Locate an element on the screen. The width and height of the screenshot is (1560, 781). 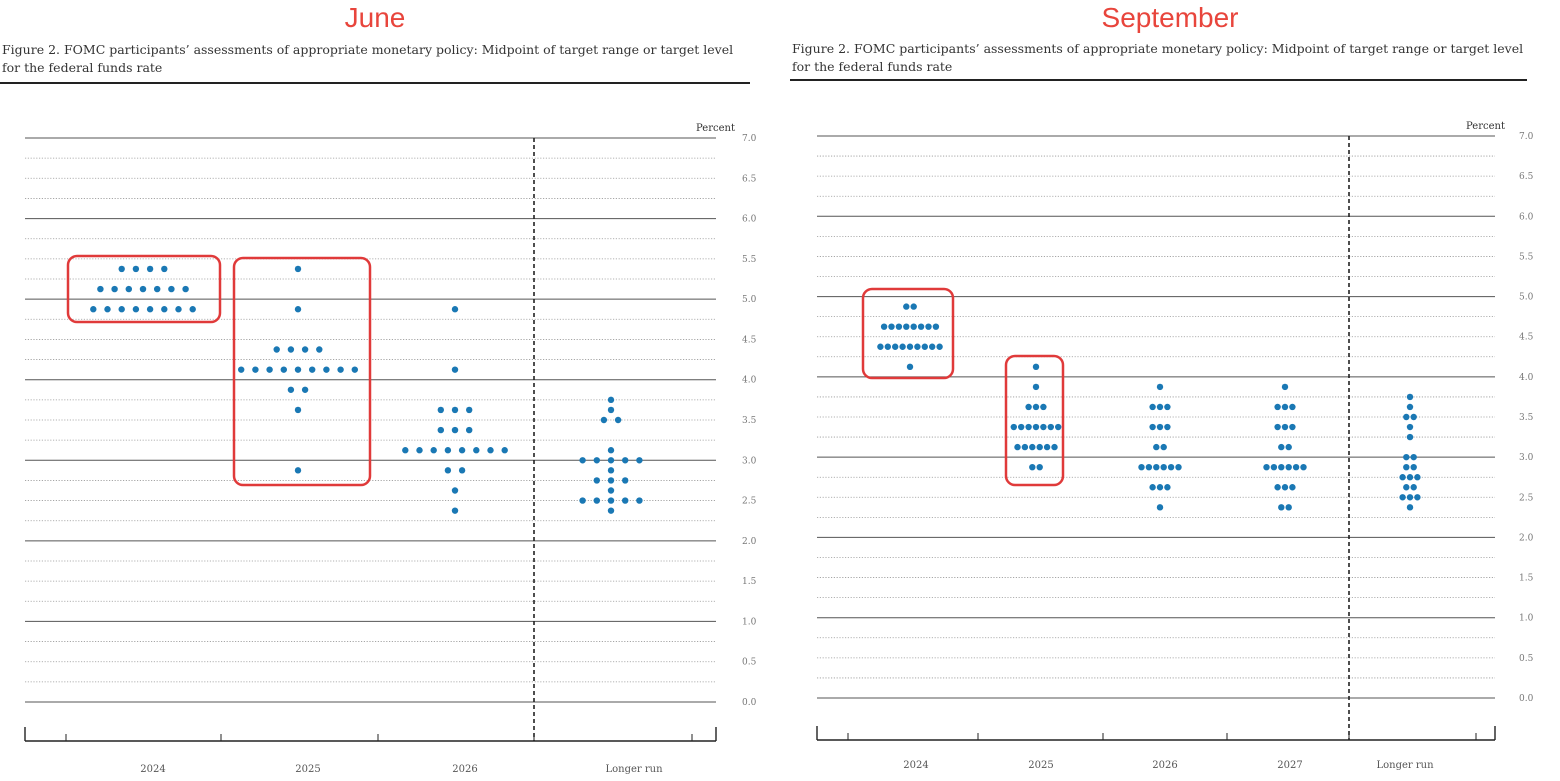
y-tick-label: 0.0 is located at coordinates (1526, 699).